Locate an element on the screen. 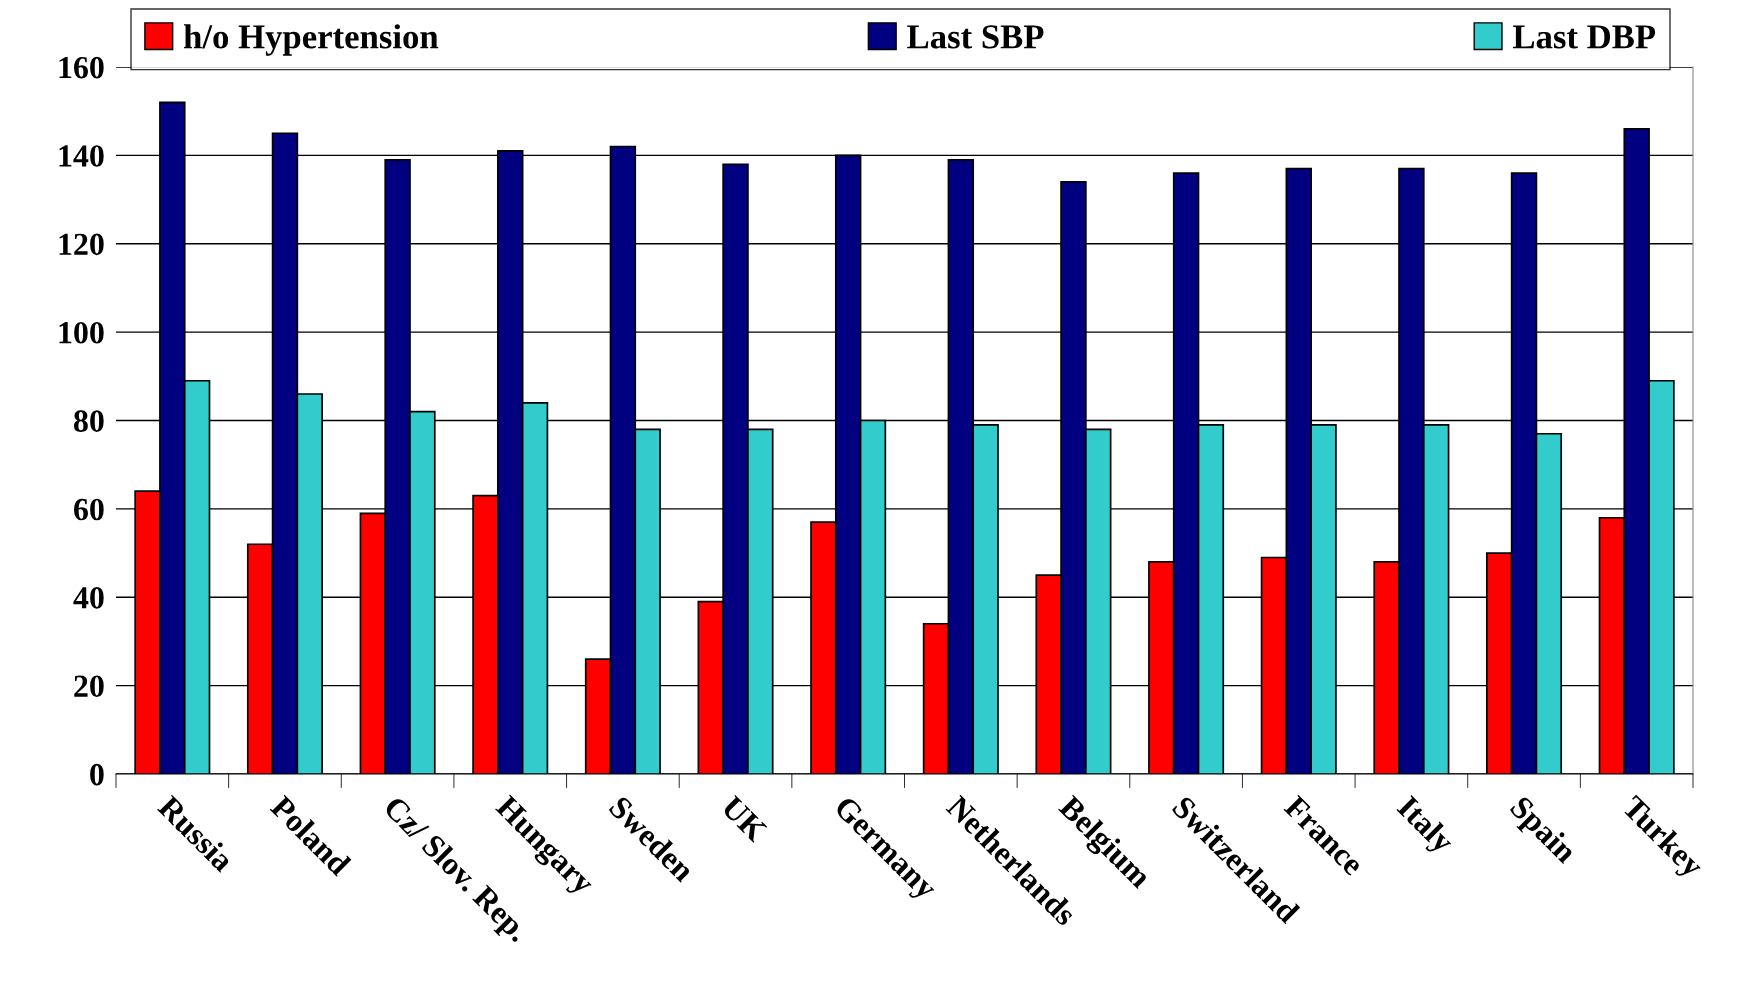 This screenshot has width=1746, height=1007. y-tick-label: 160 is located at coordinates (81, 67).